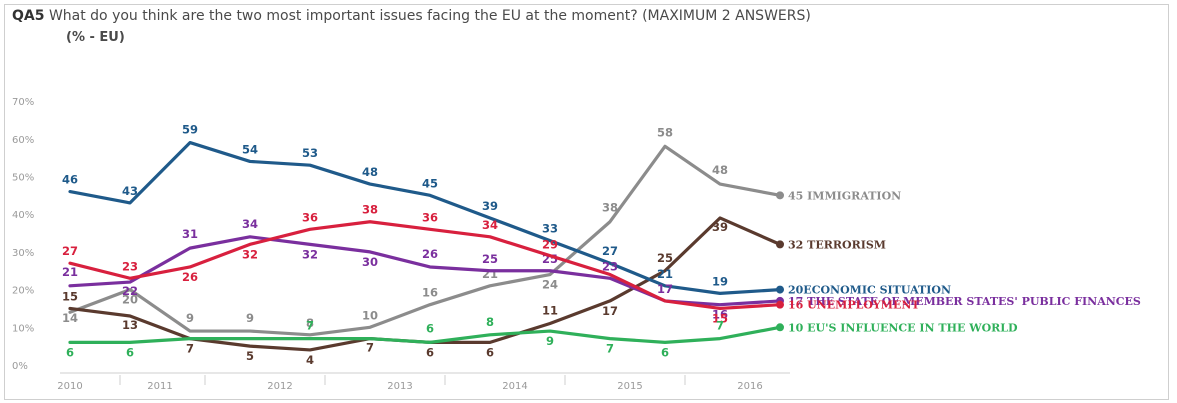 The image size is (1177, 403). Describe the element at coordinates (399, 386) in the screenshot. I see `x-tick-label: 2013` at that location.